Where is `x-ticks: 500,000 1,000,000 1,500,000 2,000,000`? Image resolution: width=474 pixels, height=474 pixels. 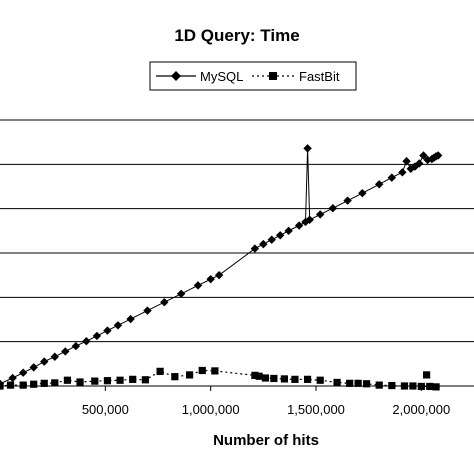 x-ticks: 500,000 1,000,000 1,500,000 2,000,000 is located at coordinates (266, 401).